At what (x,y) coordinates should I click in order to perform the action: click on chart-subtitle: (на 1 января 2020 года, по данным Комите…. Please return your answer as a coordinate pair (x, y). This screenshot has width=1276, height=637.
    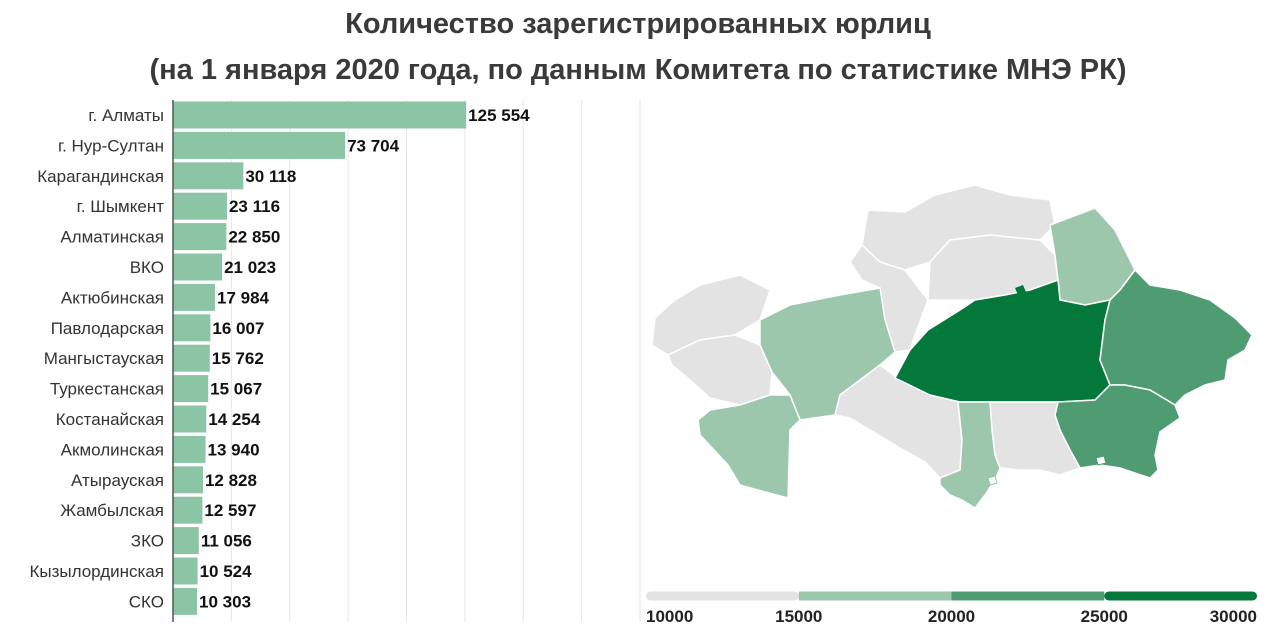
    Looking at the image, I should click on (638, 70).